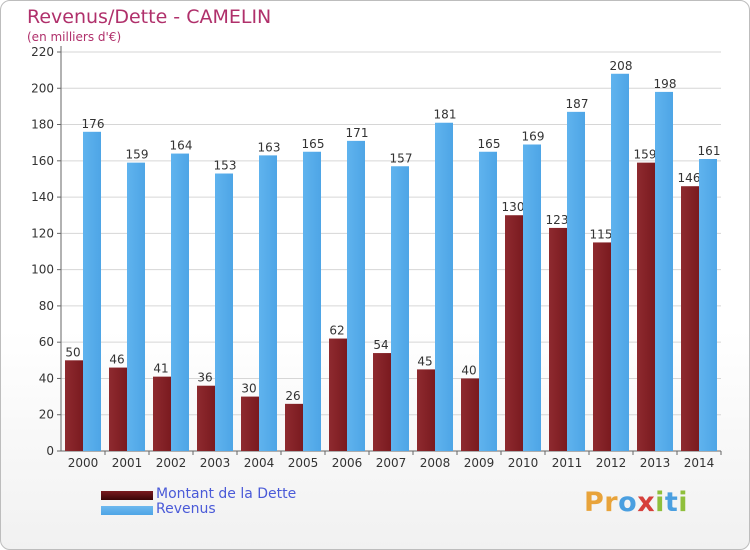  Describe the element at coordinates (671, 502) in the screenshot. I see `logo-letter: t` at that location.